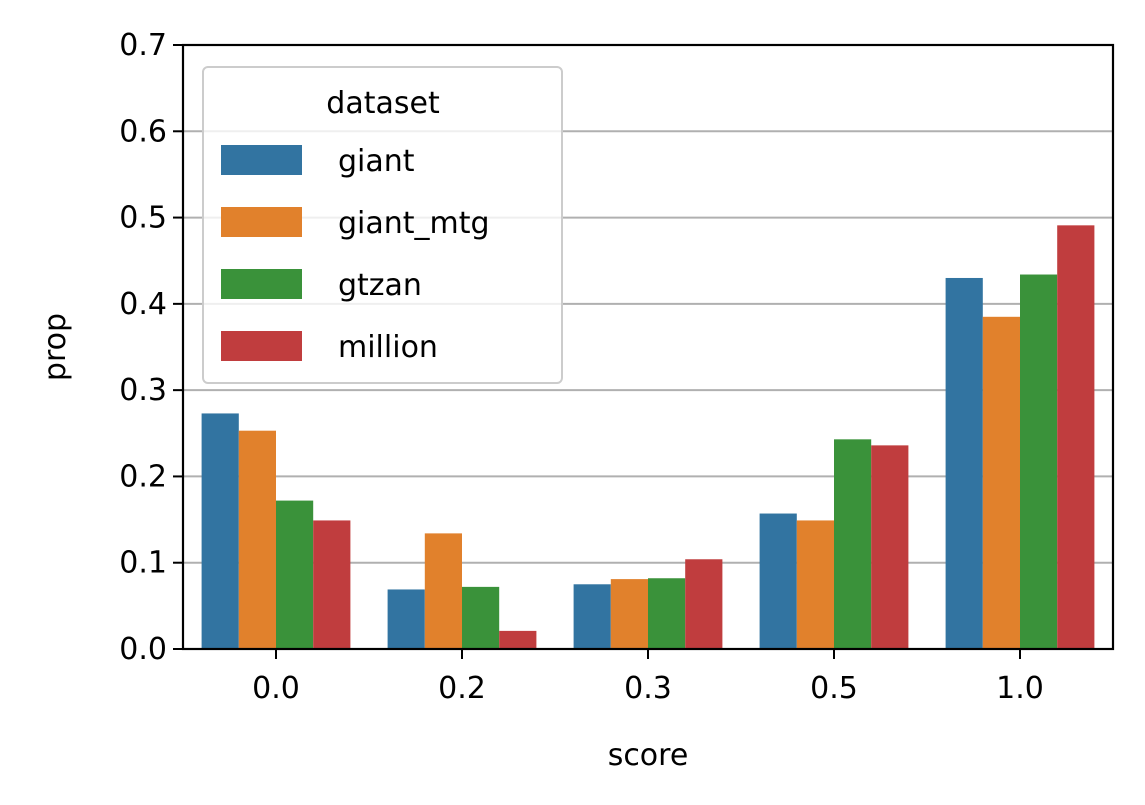  What do you see at coordinates (414, 223) in the screenshot?
I see `legend-label-giant_mtg: giant_mtg` at bounding box center [414, 223].